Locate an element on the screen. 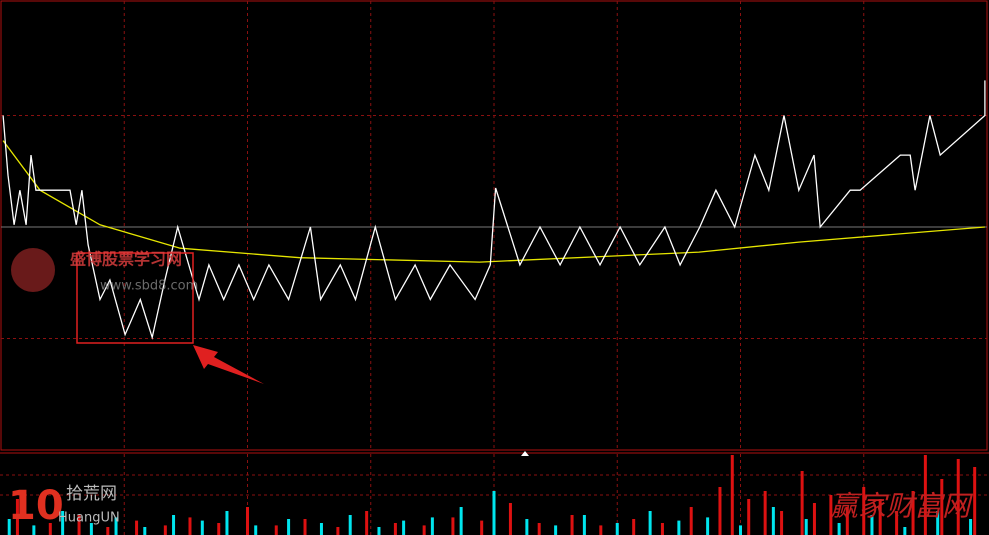 This screenshot has width=989, height=535. arrow is located at coordinates (228, 364).